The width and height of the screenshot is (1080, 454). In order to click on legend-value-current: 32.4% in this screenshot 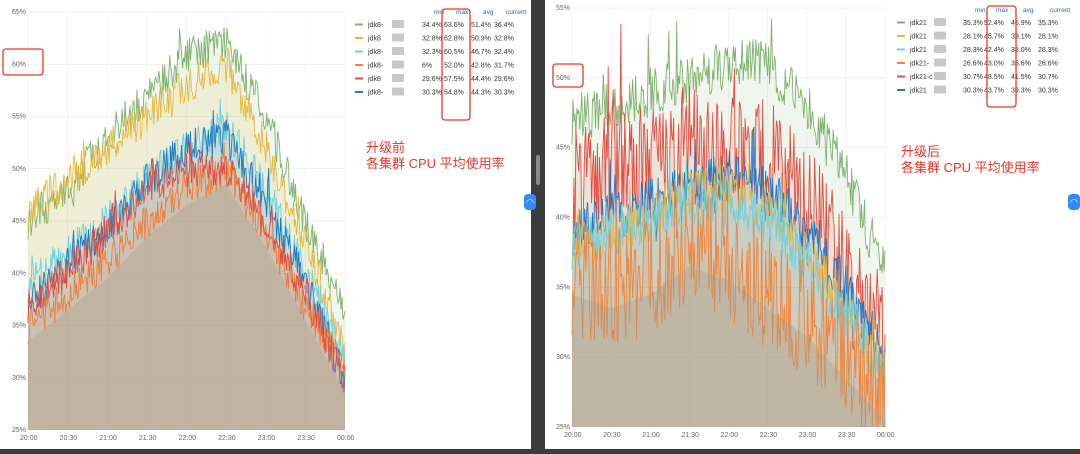, I will do `click(504, 52)`.